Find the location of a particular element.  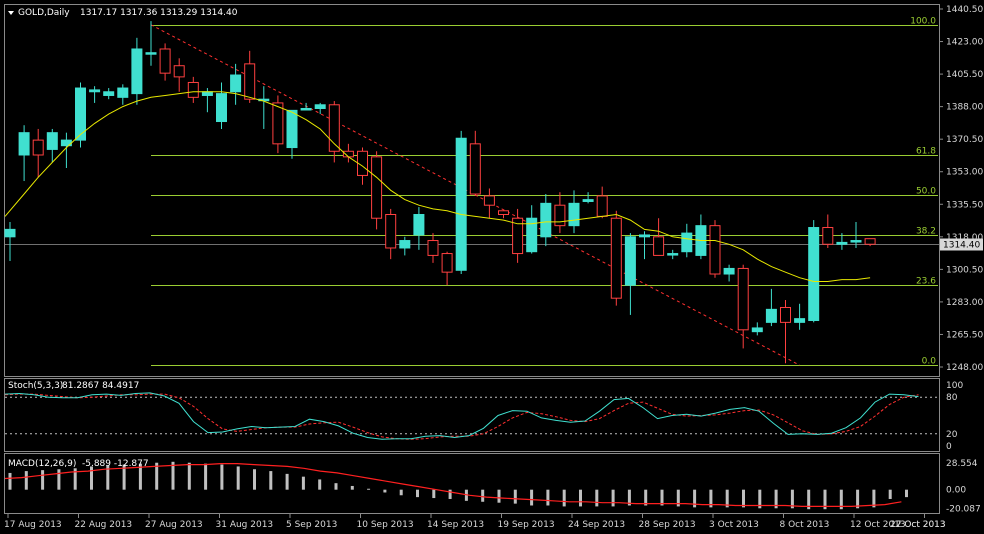

time-tick-label: 14 Sep 2013 is located at coordinates (455, 525).